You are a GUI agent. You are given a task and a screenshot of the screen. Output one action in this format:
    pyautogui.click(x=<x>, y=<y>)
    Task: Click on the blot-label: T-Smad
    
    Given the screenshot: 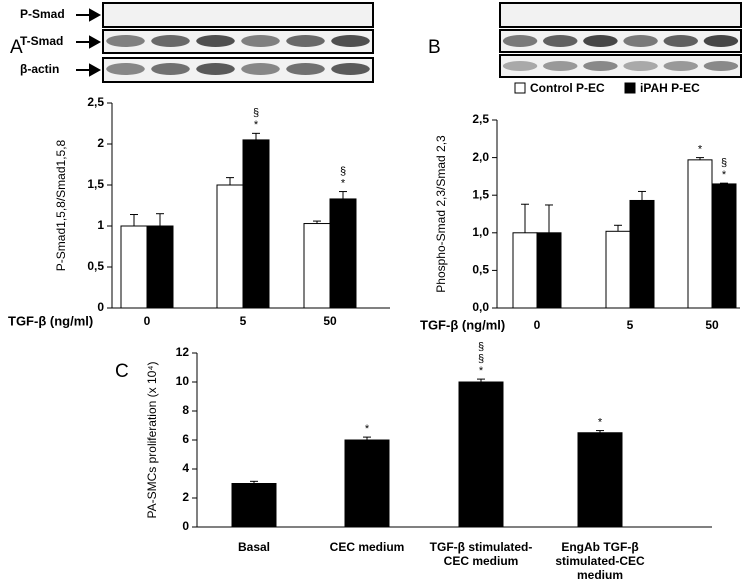 What is the action you would take?
    pyautogui.click(x=41, y=41)
    